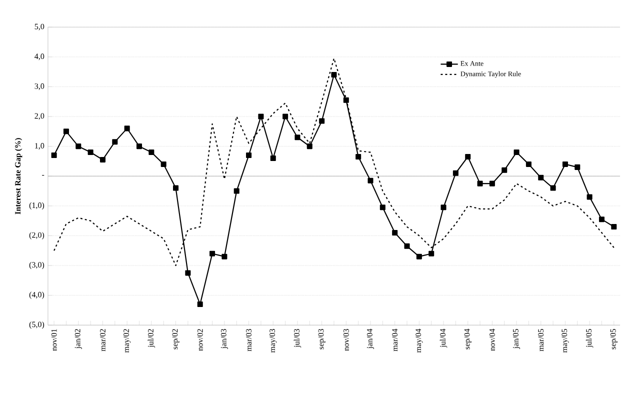  What do you see at coordinates (590, 338) in the screenshot?
I see `x-tick-label: jul/05` at bounding box center [590, 338].